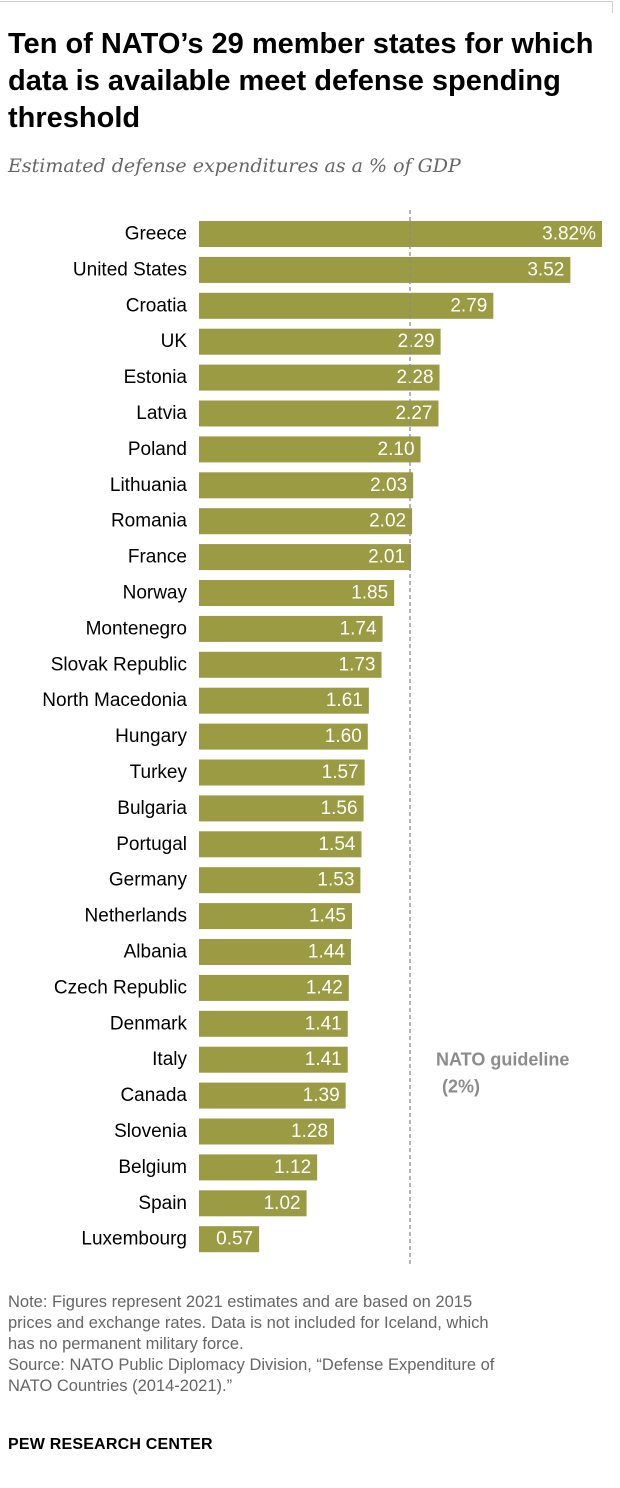  What do you see at coordinates (388, 485) in the screenshot?
I see `bar-value-label: 2.03` at bounding box center [388, 485].